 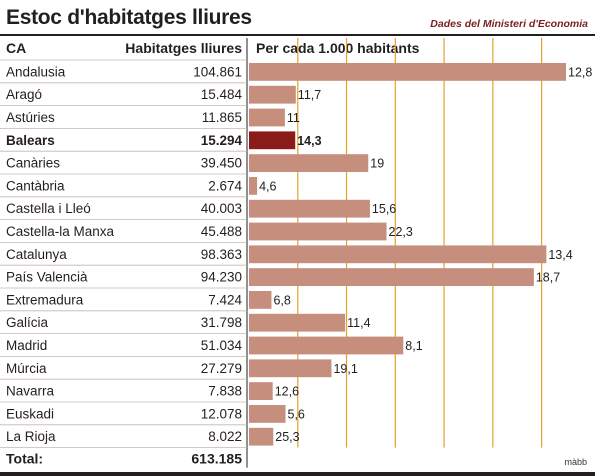 What do you see at coordinates (30, 117) in the screenshot?
I see `row-name: Astúries` at bounding box center [30, 117].